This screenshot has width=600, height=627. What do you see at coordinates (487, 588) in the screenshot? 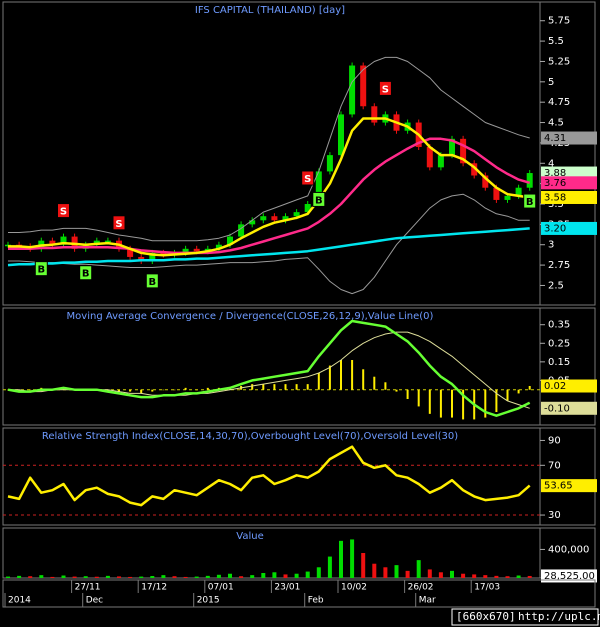
I see `x-tick-label: 17/03` at bounding box center [487, 588].